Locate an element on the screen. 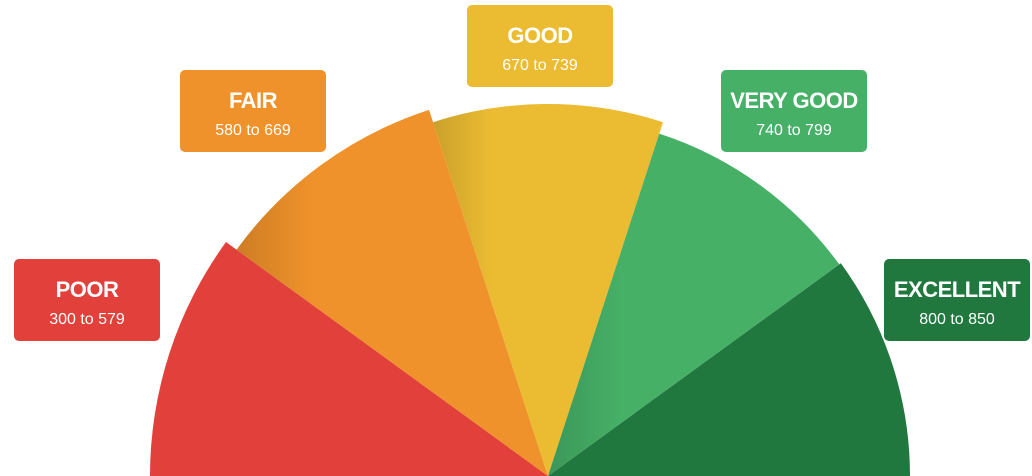 Image resolution: width=1032 pixels, height=476 pixels. score-box: POOR 300 to 579 is located at coordinates (87, 300).